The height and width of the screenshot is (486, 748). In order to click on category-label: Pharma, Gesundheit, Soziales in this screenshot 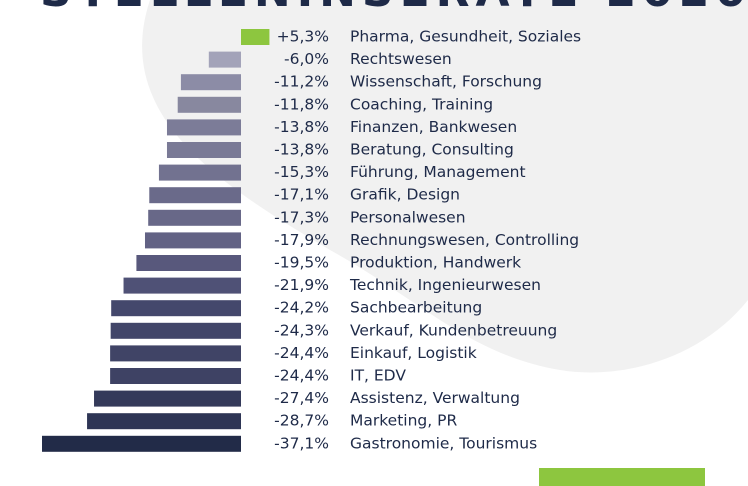, I will do `click(465, 37)`.